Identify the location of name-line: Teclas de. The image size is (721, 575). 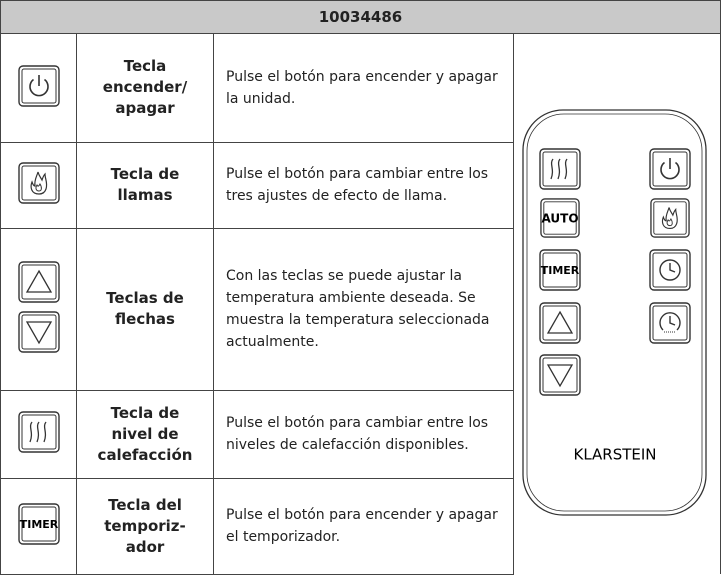
(145, 298).